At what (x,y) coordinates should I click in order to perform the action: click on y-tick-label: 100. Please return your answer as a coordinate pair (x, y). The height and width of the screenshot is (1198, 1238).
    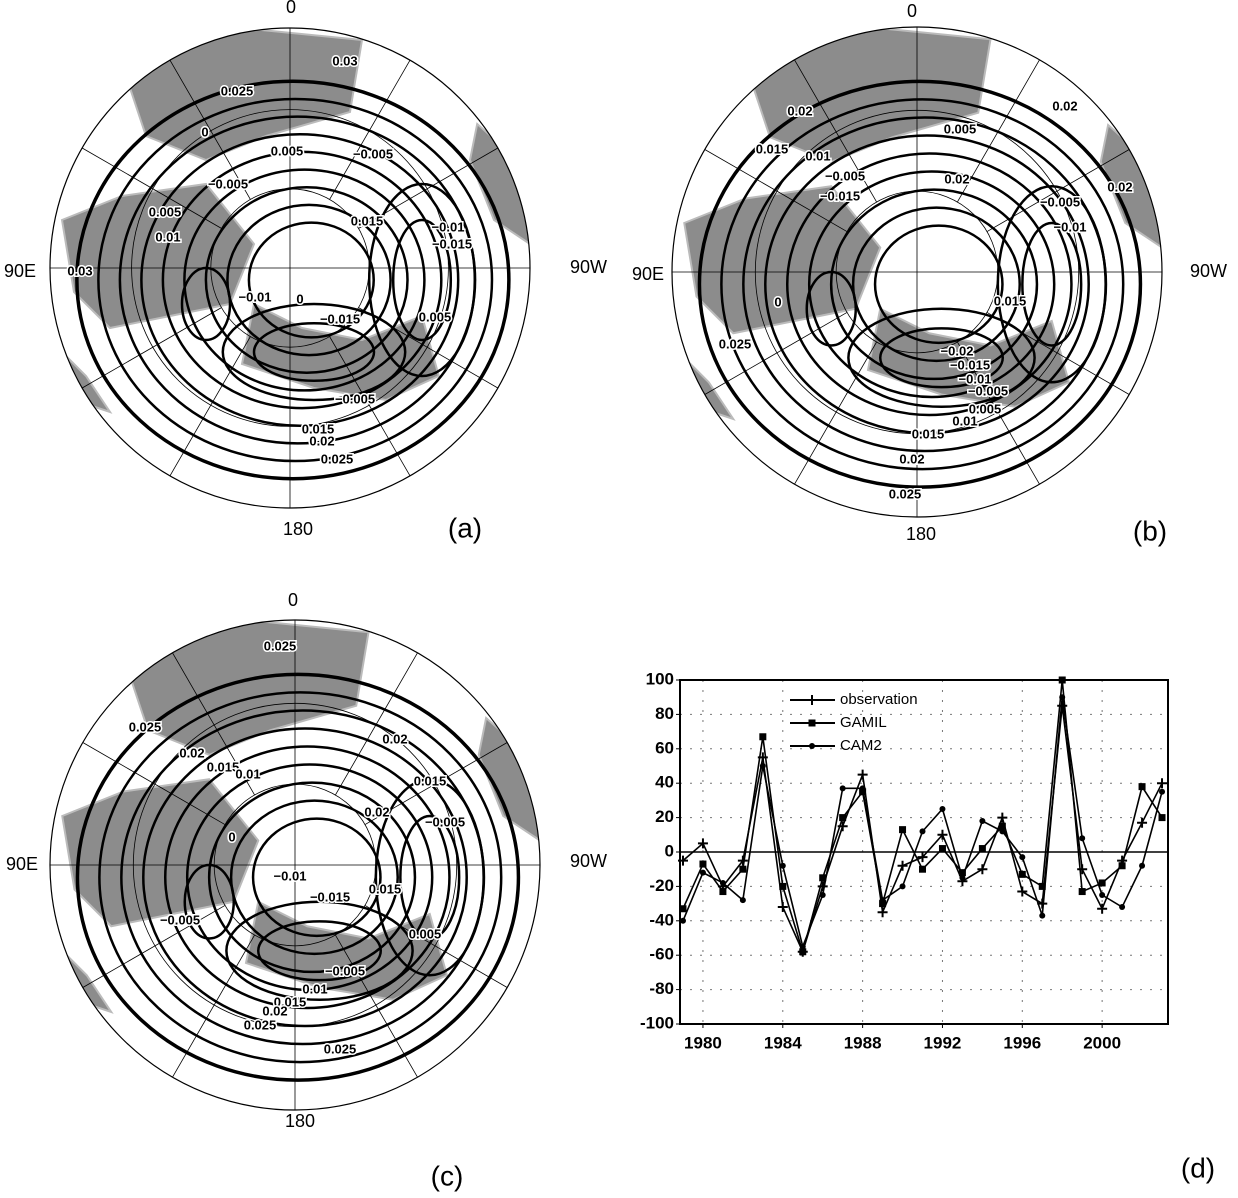
    Looking at the image, I should click on (660, 678).